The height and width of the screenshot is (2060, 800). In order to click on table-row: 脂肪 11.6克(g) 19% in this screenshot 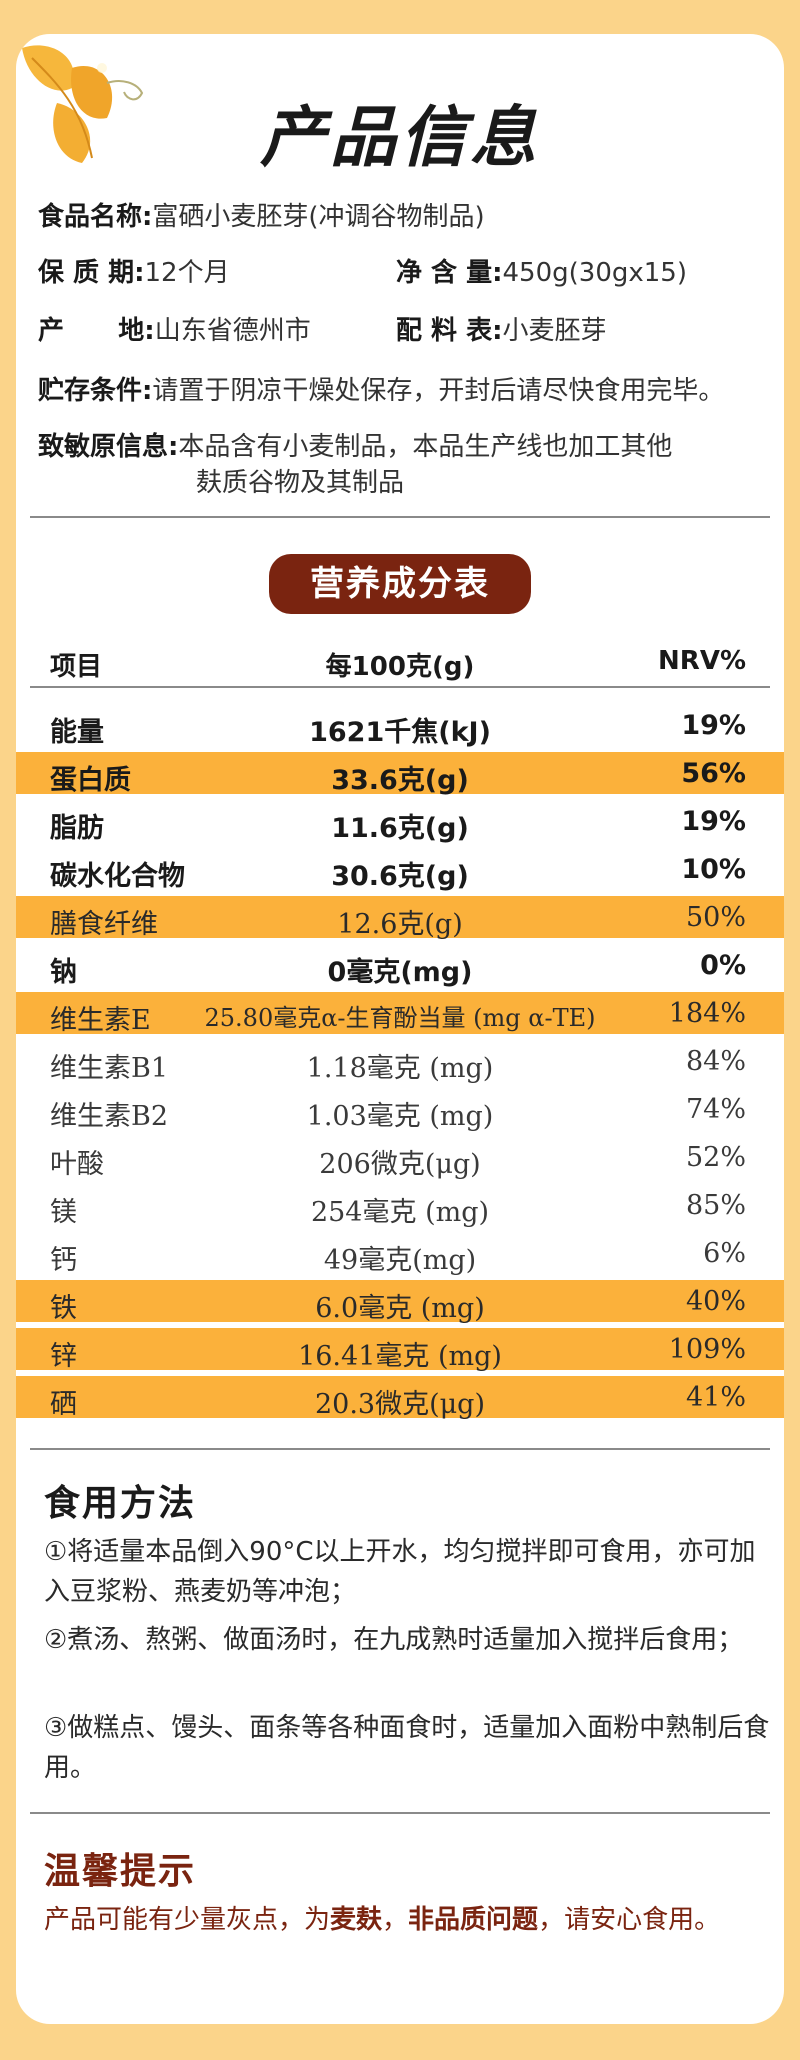, I will do `click(398, 825)`.